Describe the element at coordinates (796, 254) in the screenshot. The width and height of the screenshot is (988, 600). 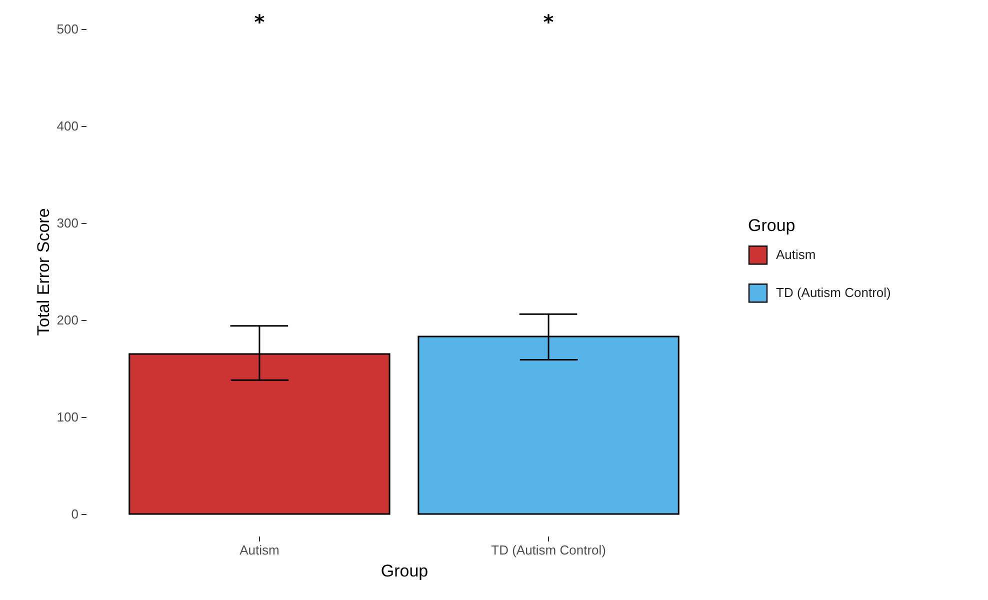
I see `legend-label: Autism` at that location.